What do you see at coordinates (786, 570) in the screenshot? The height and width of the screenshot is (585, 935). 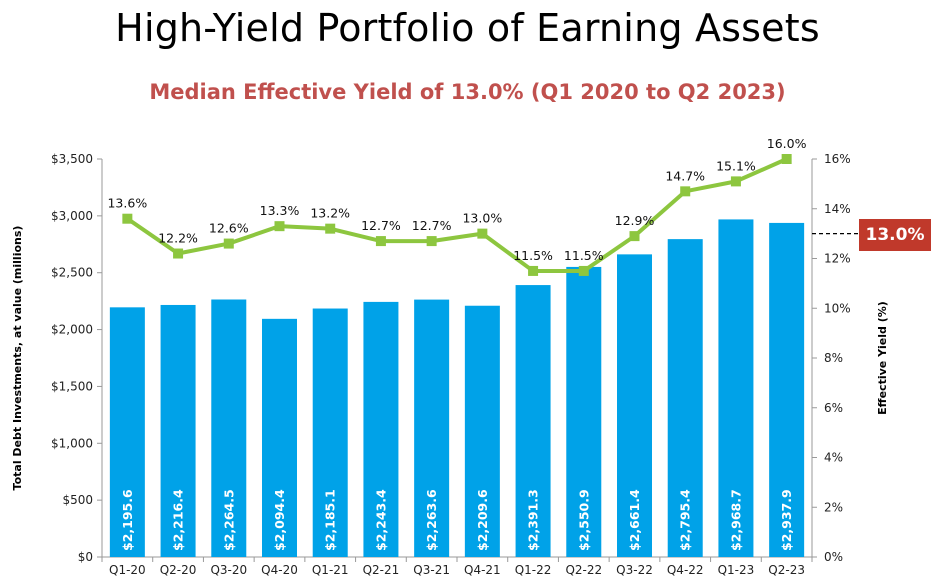 I see `x-tick-label: Q2-23` at bounding box center [786, 570].